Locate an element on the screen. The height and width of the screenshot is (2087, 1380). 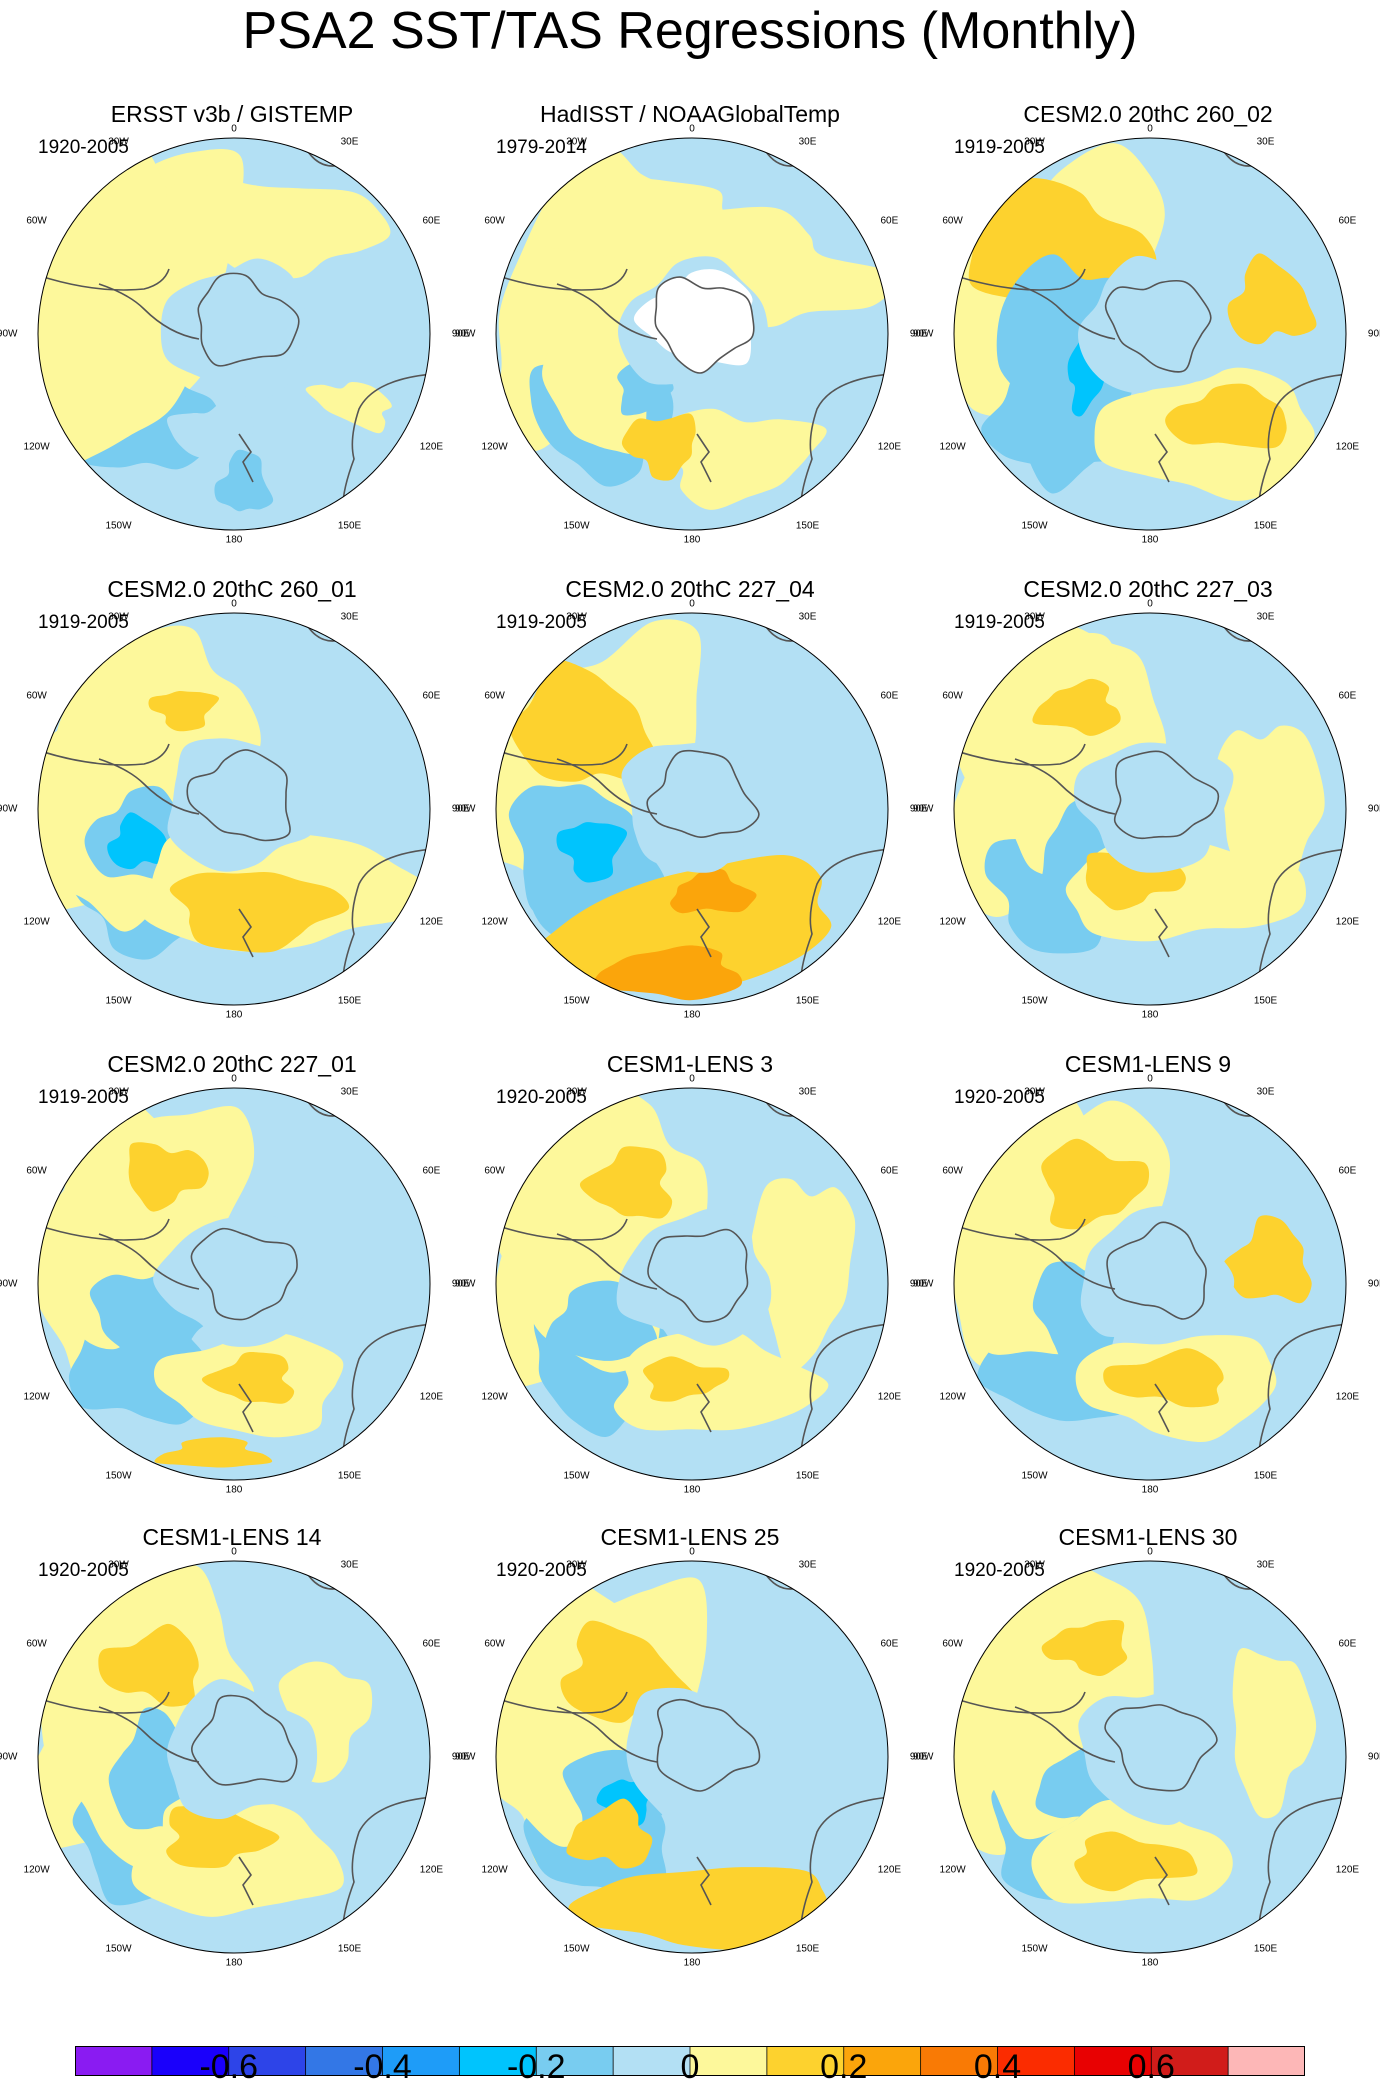
colorbar-tick-label: 0.4 is located at coordinates (997, 2067).